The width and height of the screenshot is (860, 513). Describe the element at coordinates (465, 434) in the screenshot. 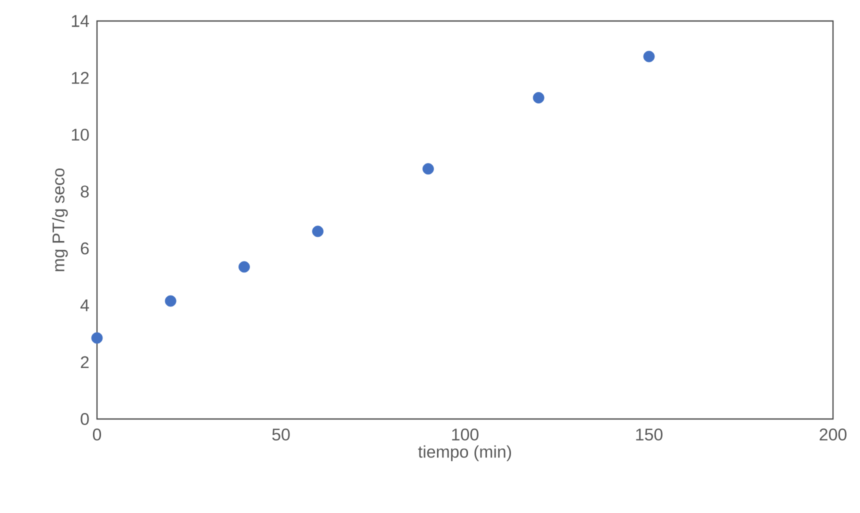

I see `x-tick-label: 100` at that location.